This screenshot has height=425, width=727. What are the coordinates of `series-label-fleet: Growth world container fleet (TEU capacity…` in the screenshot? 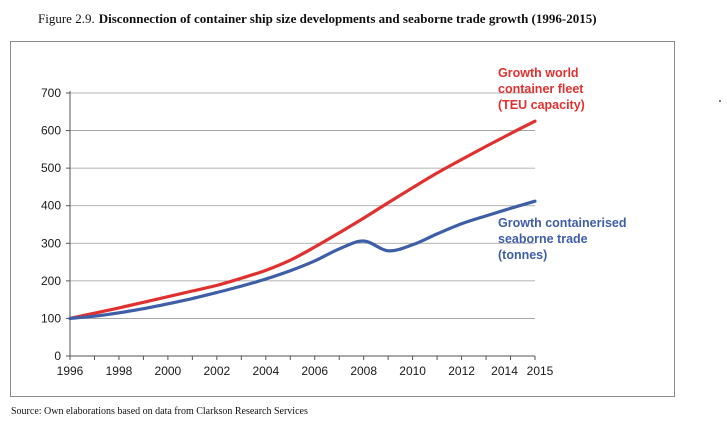 It's located at (541, 89).